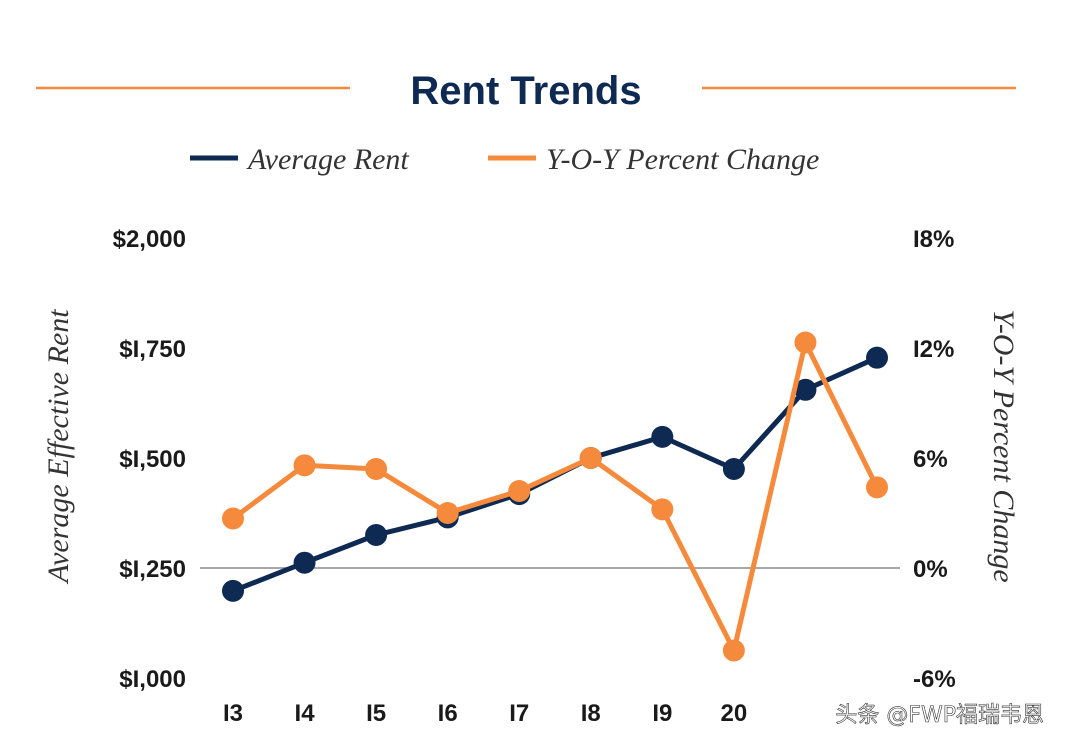  I want to click on left-axis-title: Average Effective Rent, so click(58, 447).